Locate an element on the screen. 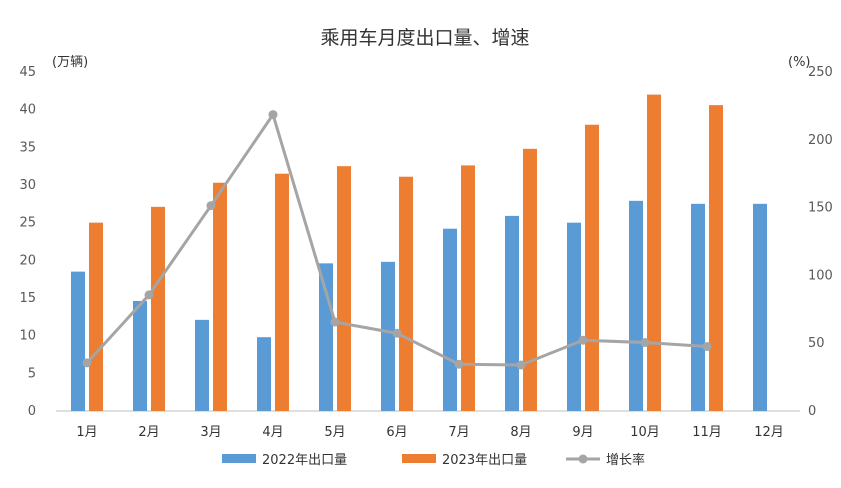  legend: 2022年出口量 2023年出口量 增长率 is located at coordinates (433, 460).